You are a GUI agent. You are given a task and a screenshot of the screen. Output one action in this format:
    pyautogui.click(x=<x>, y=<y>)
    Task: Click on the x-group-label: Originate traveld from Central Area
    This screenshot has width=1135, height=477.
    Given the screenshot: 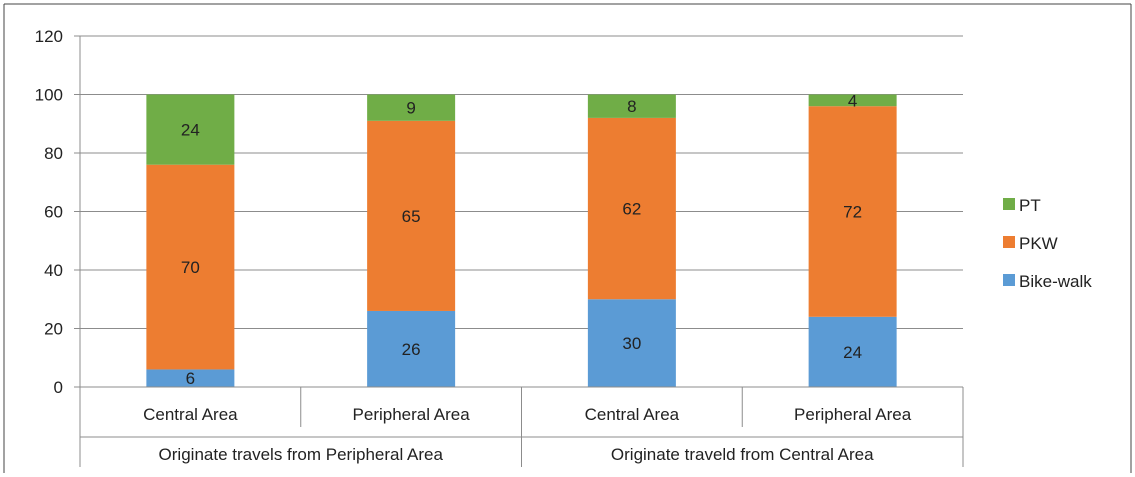 What is the action you would take?
    pyautogui.click(x=742, y=454)
    